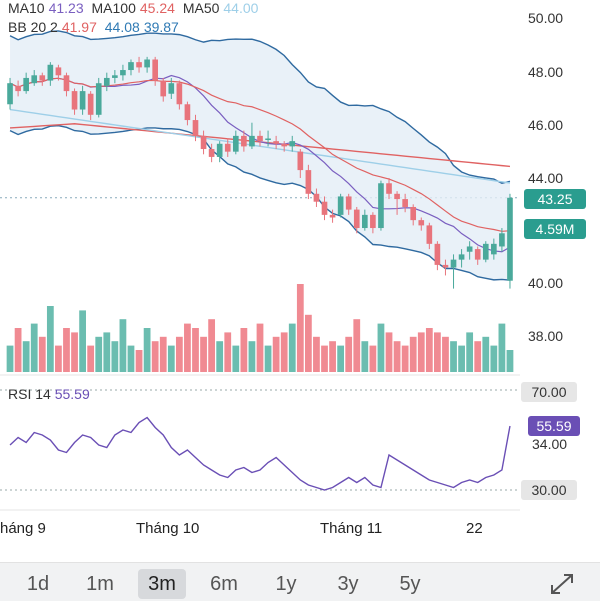 This screenshot has height=601, width=600. I want to click on x-axis-label: háng 9, so click(23, 528).